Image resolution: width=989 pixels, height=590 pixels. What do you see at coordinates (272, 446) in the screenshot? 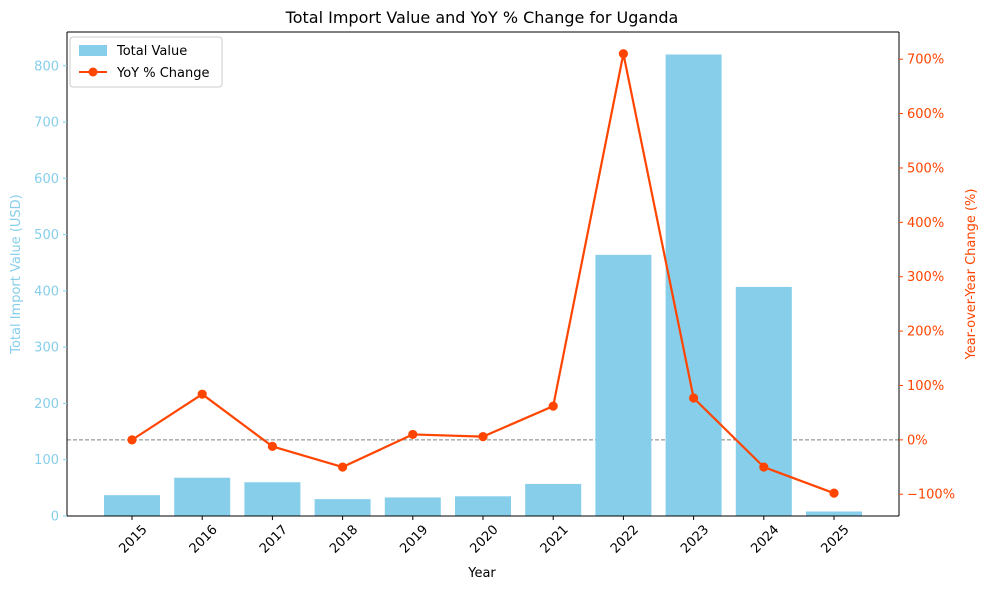
I see `yoy-point-2017` at bounding box center [272, 446].